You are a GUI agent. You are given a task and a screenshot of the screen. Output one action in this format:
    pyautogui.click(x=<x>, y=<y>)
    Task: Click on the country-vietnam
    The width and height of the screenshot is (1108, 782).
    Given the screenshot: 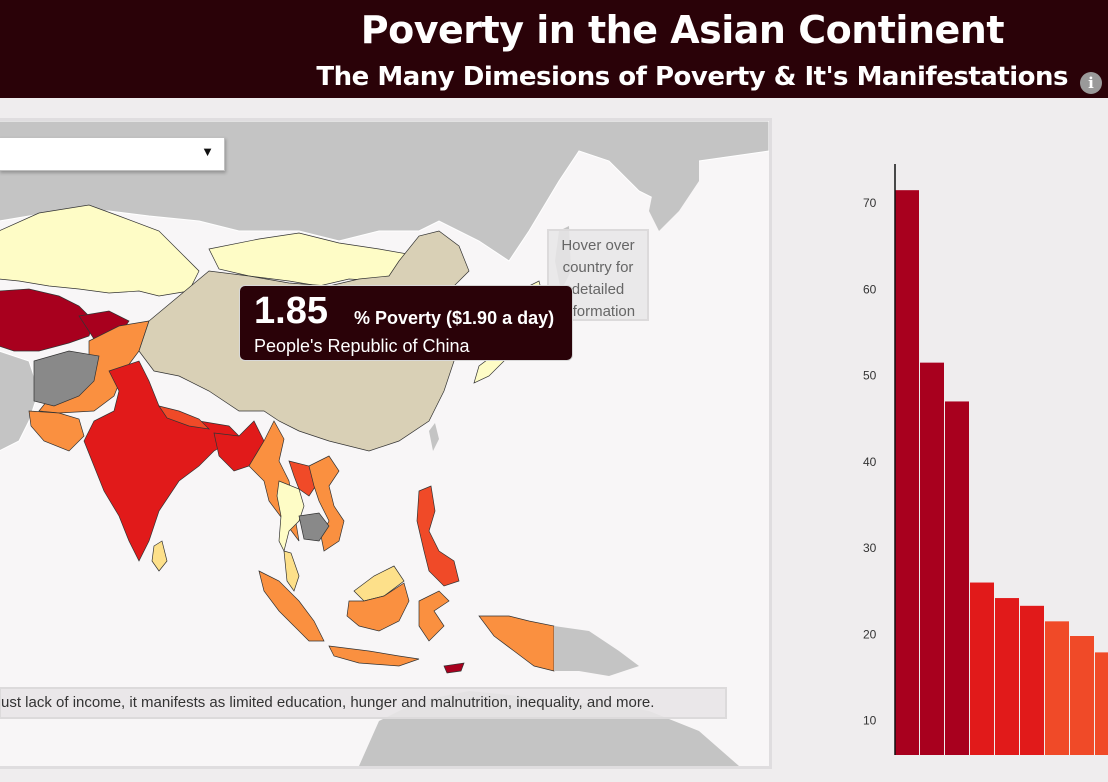 What is the action you would take?
    pyautogui.click(x=326, y=503)
    